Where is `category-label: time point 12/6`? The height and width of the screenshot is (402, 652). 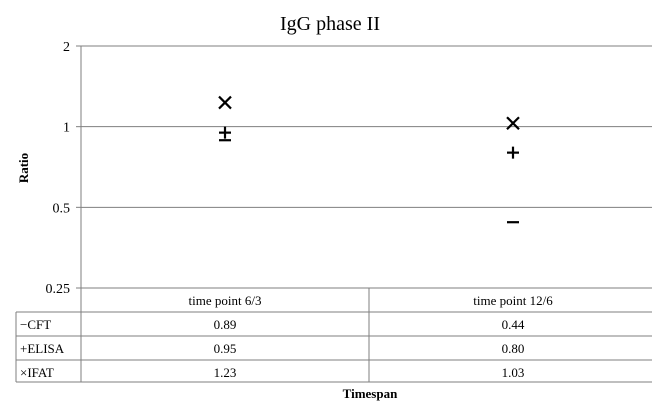 category-label: time point 12/6 is located at coordinates (513, 300).